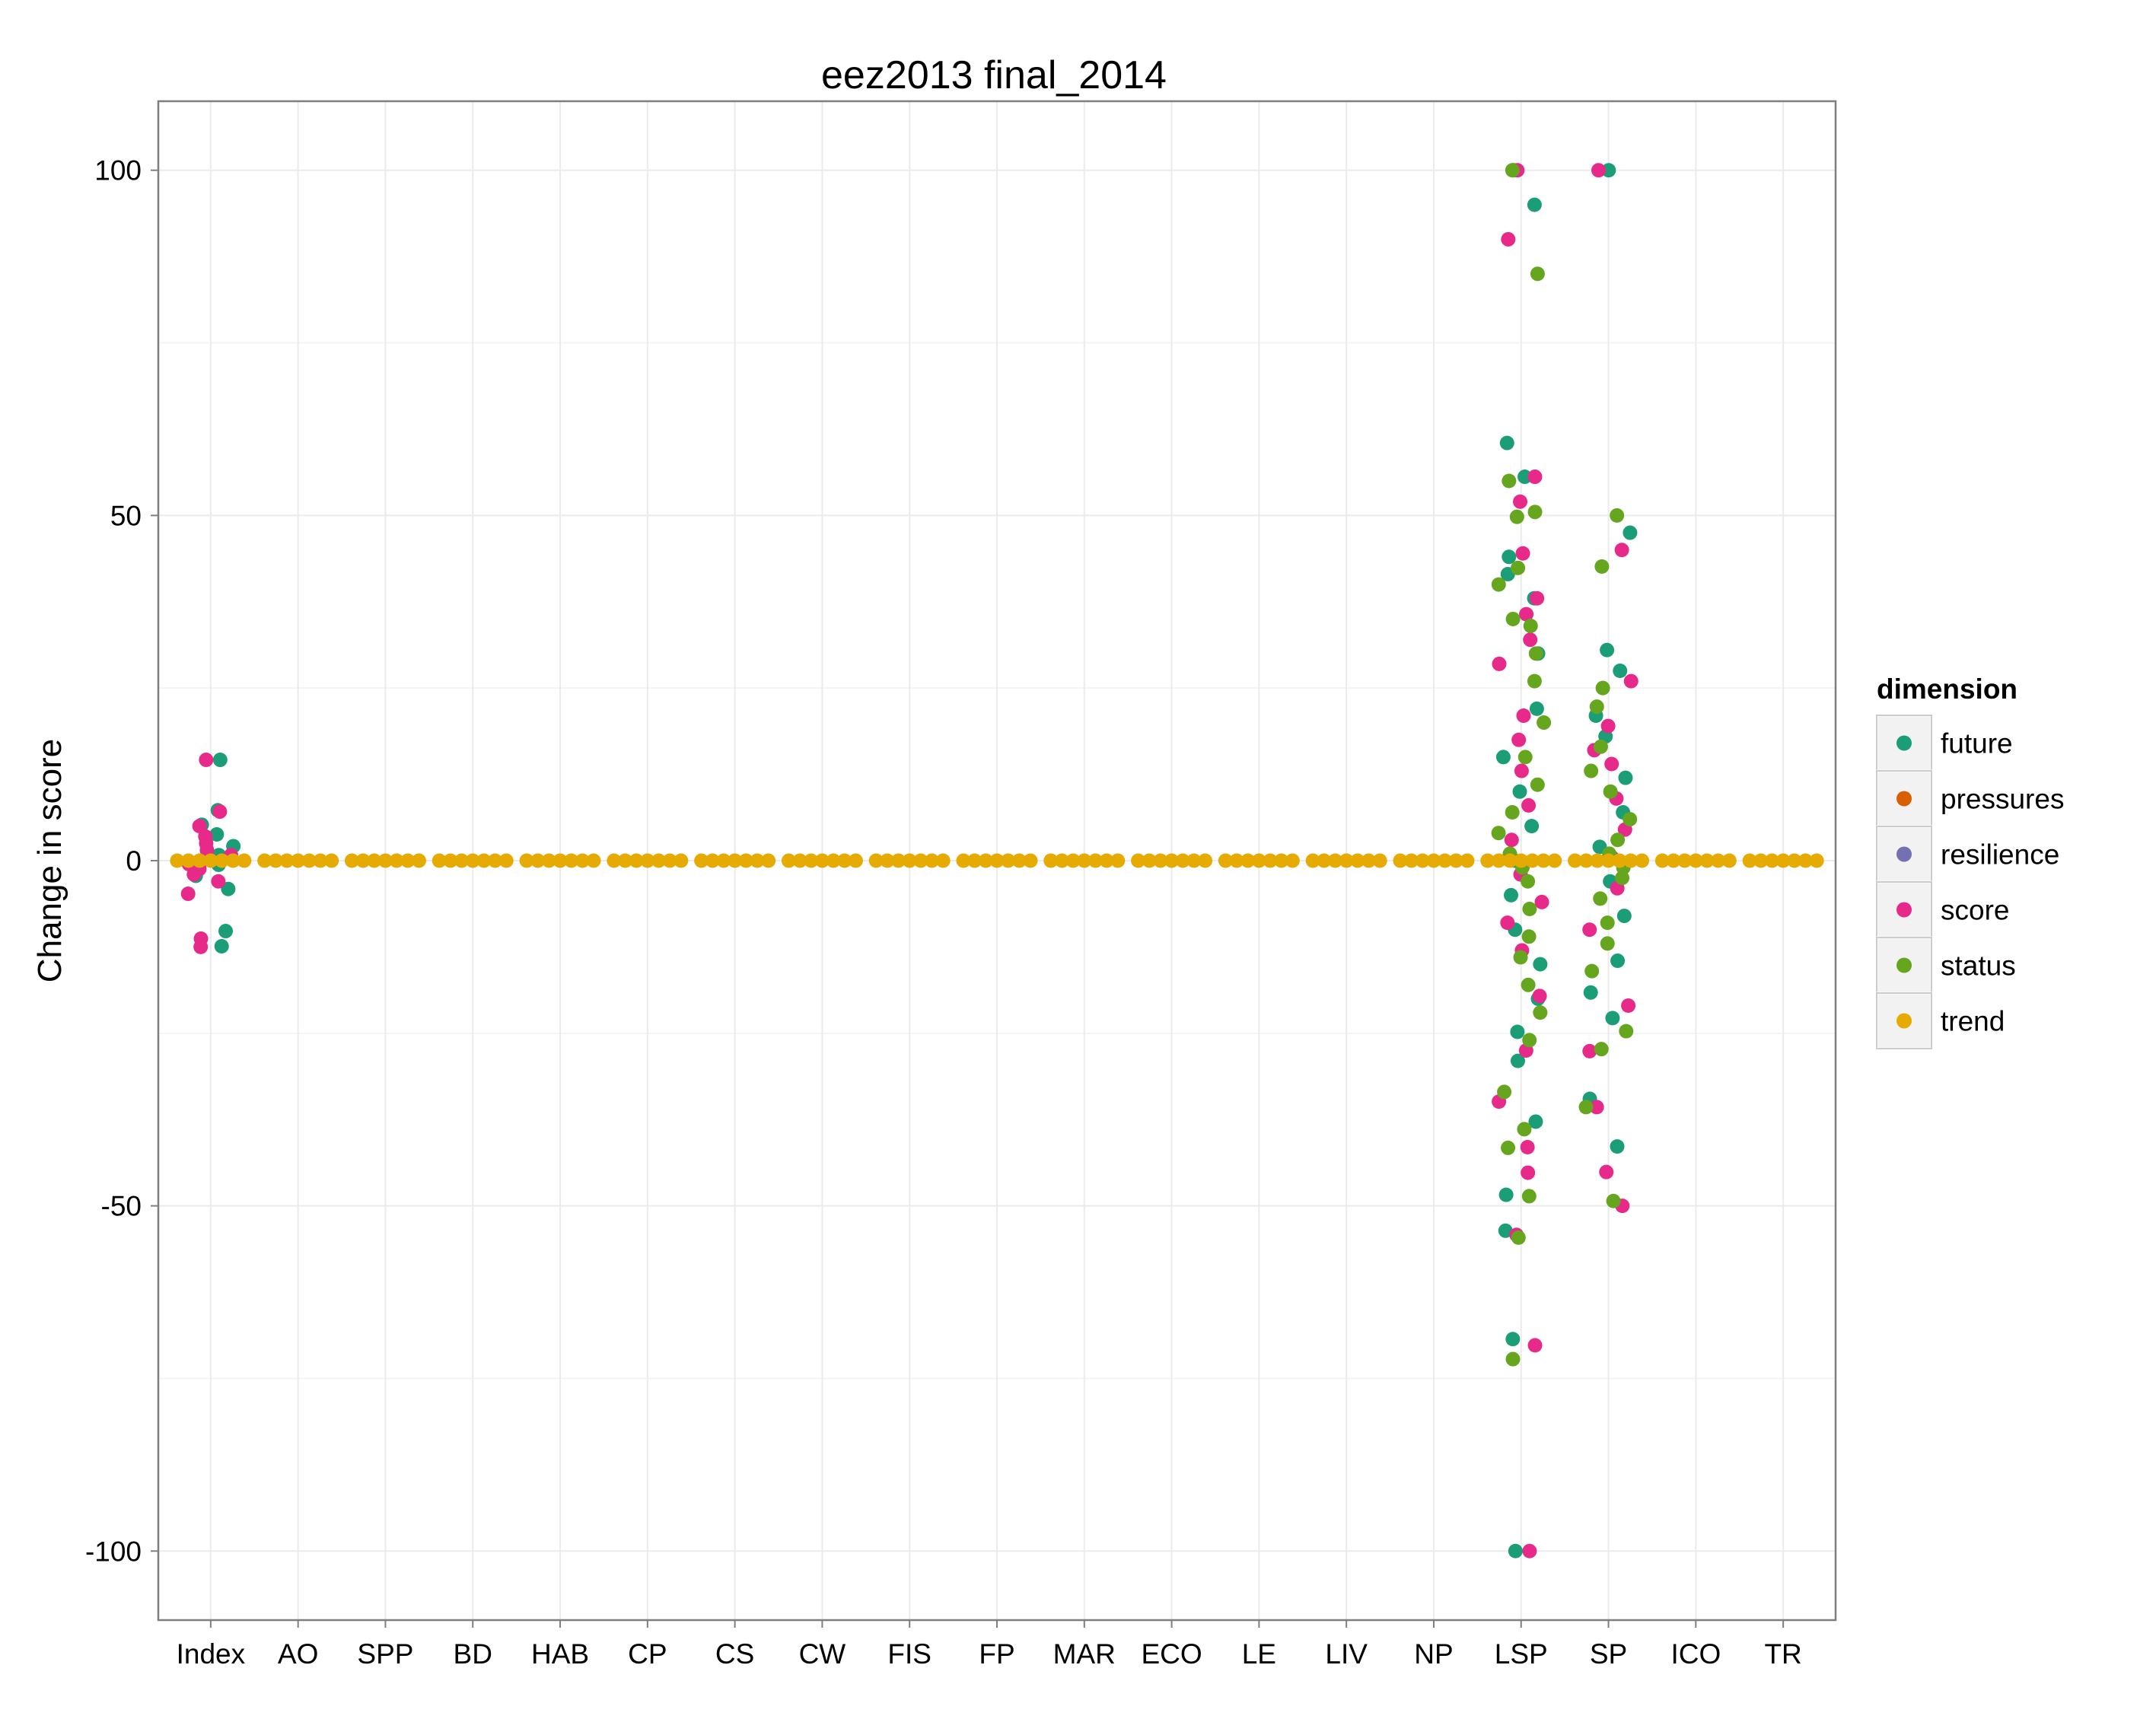 This screenshot has width=2156, height=1735. What do you see at coordinates (1977, 743) in the screenshot?
I see `legend-label-future: future` at bounding box center [1977, 743].